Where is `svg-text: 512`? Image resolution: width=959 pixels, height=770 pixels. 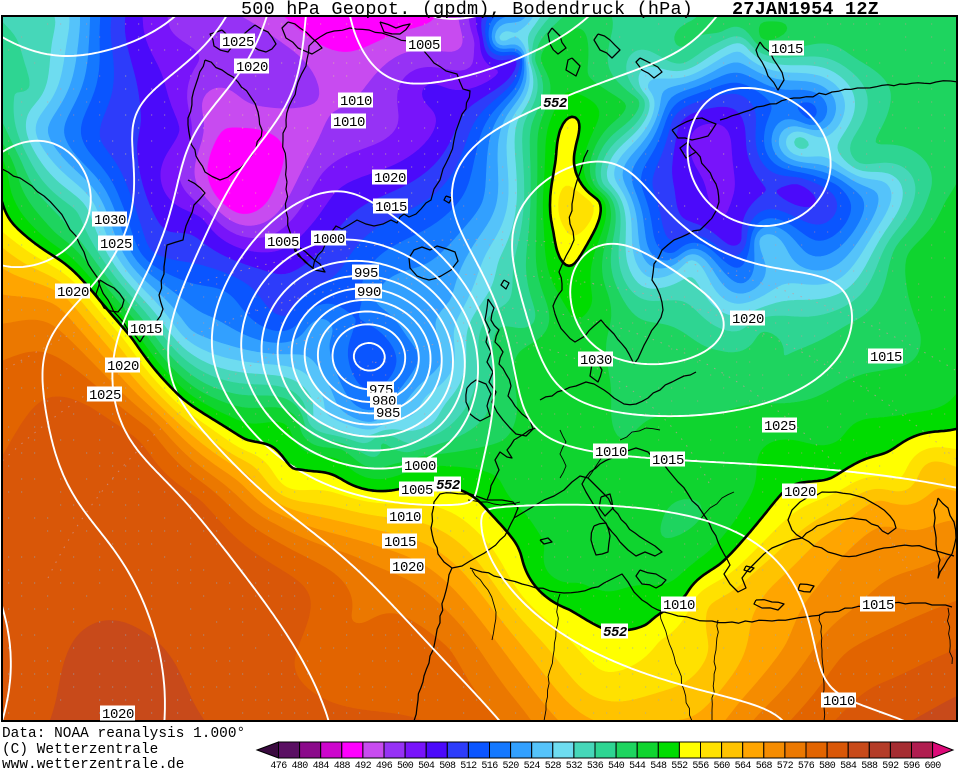
svg-text: 512 is located at coordinates (468, 765).